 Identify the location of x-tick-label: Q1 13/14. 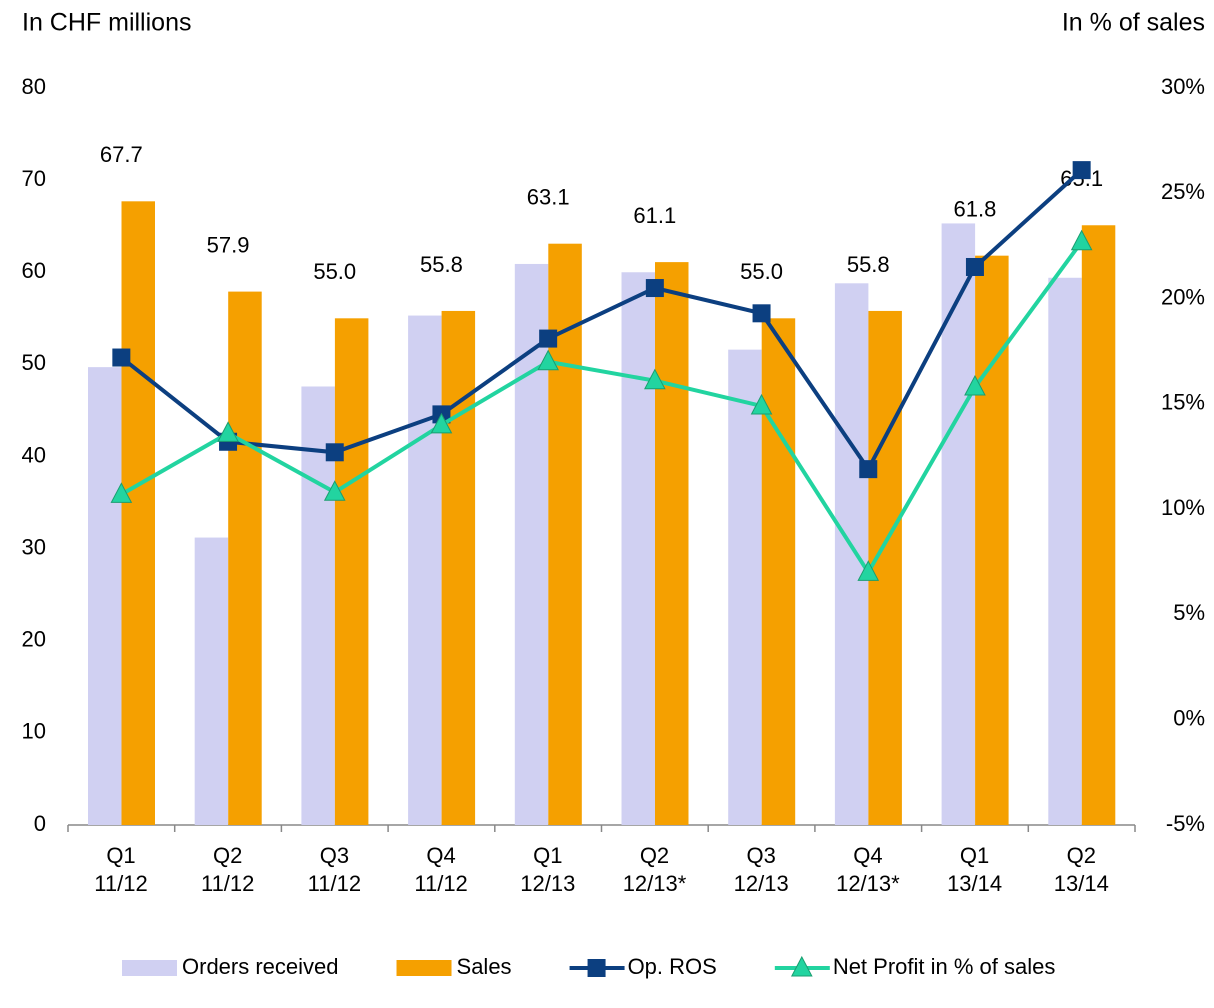
(975, 869).